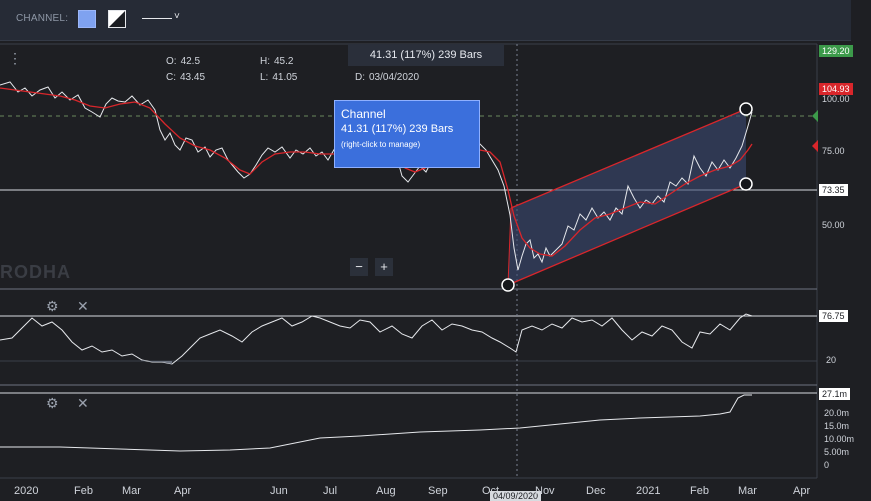 The image size is (871, 501). What do you see at coordinates (117, 19) in the screenshot?
I see `fill-pattern-icon` at bounding box center [117, 19].